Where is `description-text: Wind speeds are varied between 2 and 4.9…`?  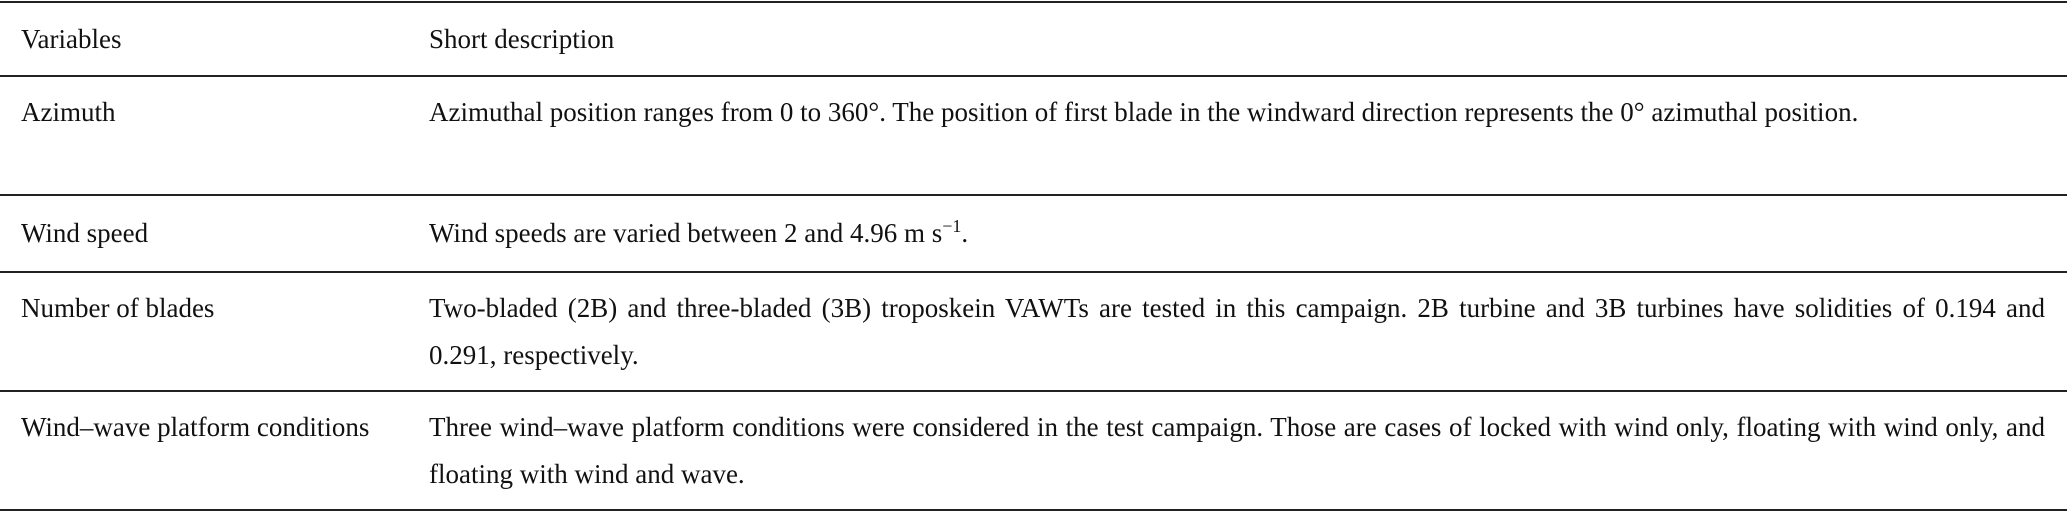 description-text: Wind speeds are varied between 2 and 4.9… is located at coordinates (686, 233).